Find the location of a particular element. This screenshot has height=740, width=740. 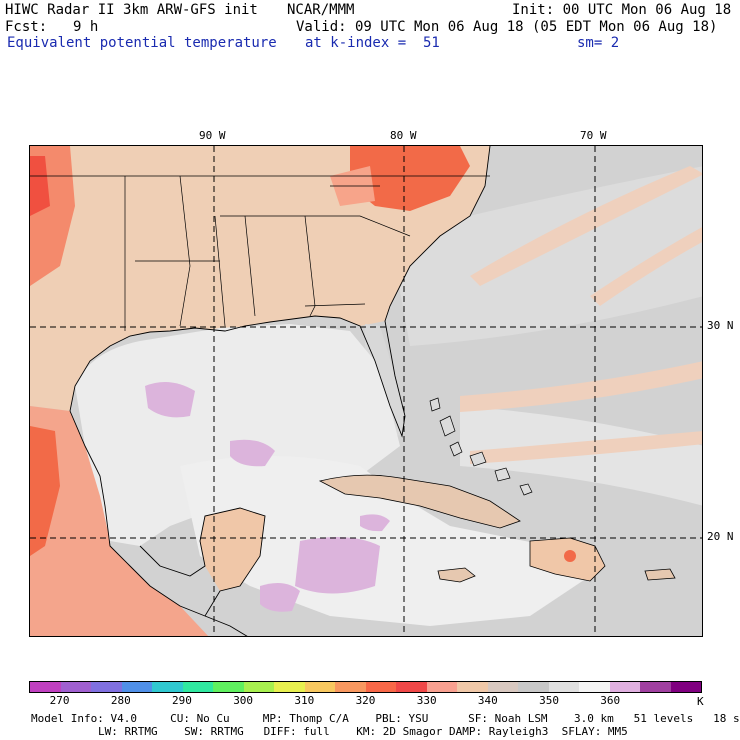

color-scale-tick-label: 300 is located at coordinates (243, 700).